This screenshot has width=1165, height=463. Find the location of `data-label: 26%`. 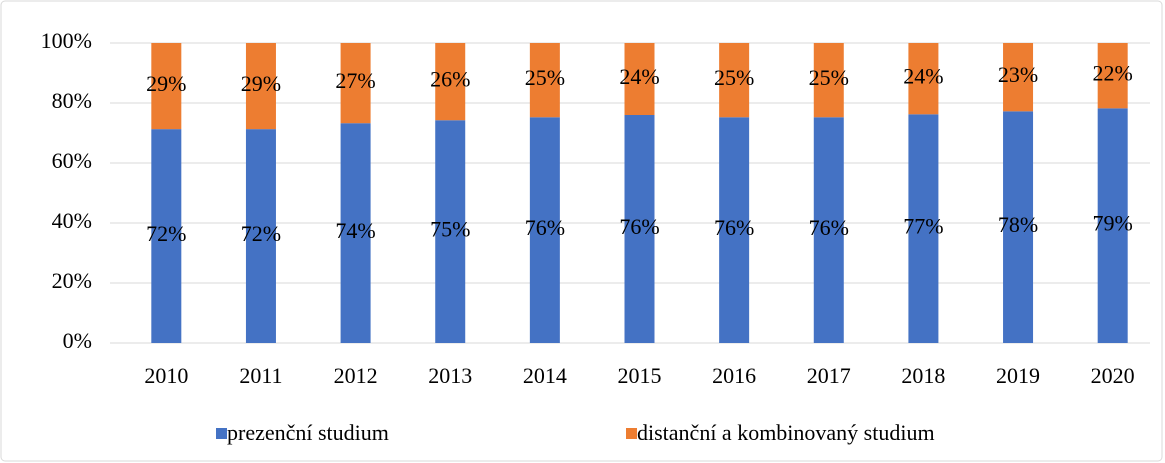

data-label: 26% is located at coordinates (450, 79).